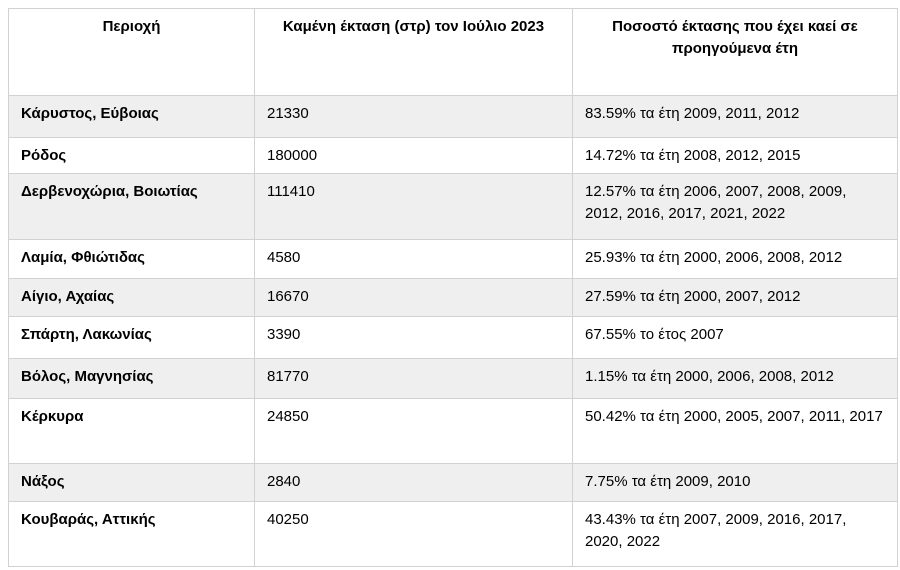 The height and width of the screenshot is (570, 900). What do you see at coordinates (413, 430) in the screenshot?
I see `burned-area-cell: 24850` at bounding box center [413, 430].